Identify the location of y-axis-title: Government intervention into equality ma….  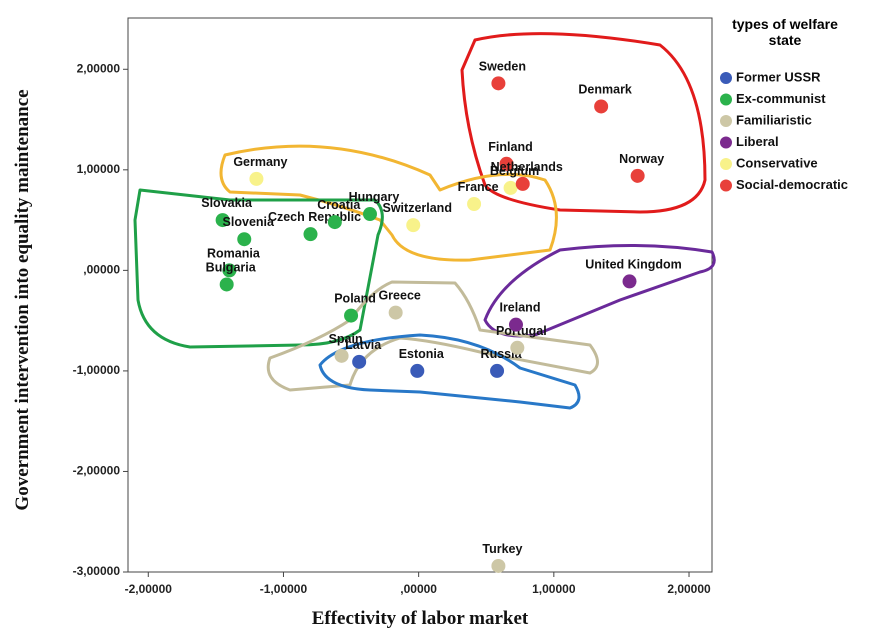
(22, 299).